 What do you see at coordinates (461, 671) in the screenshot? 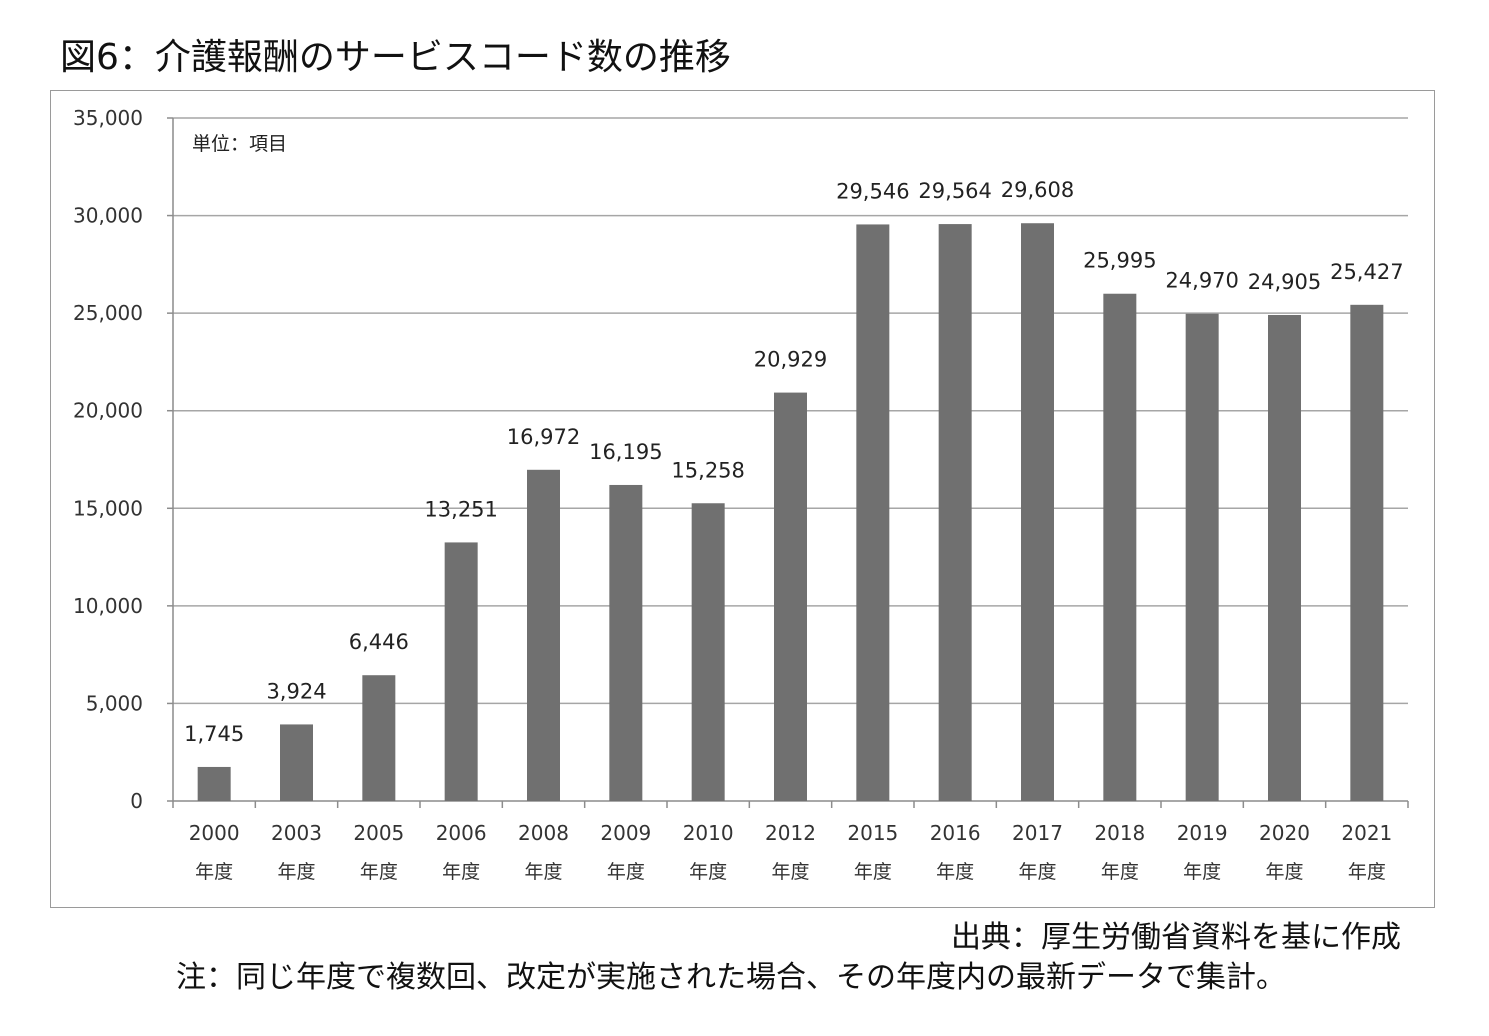
I see `bar-2006` at bounding box center [461, 671].